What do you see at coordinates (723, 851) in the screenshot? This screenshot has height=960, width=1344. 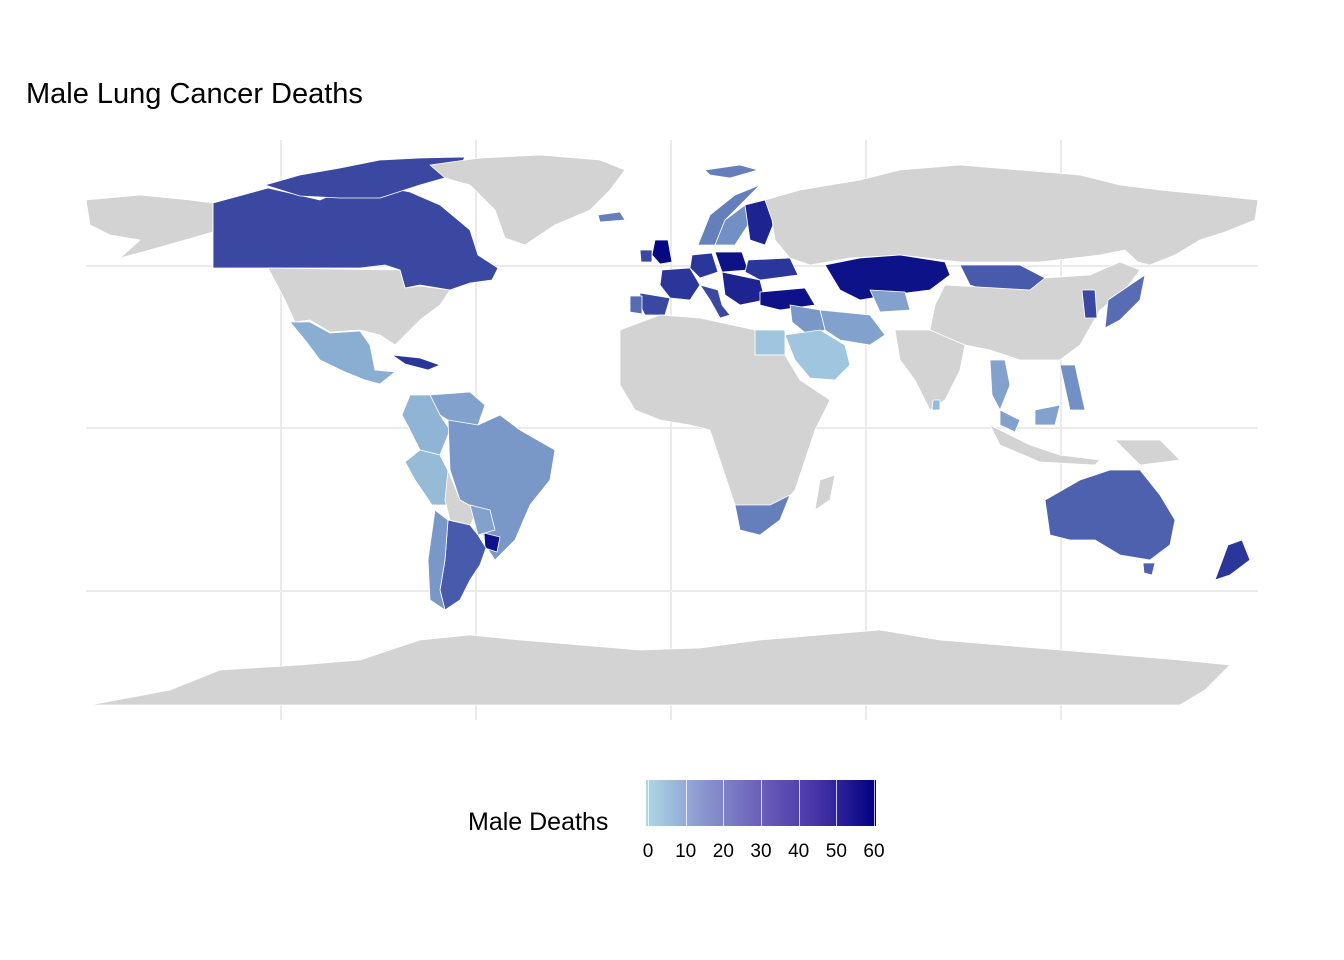 I see `legend-tick-label: 20` at bounding box center [723, 851].